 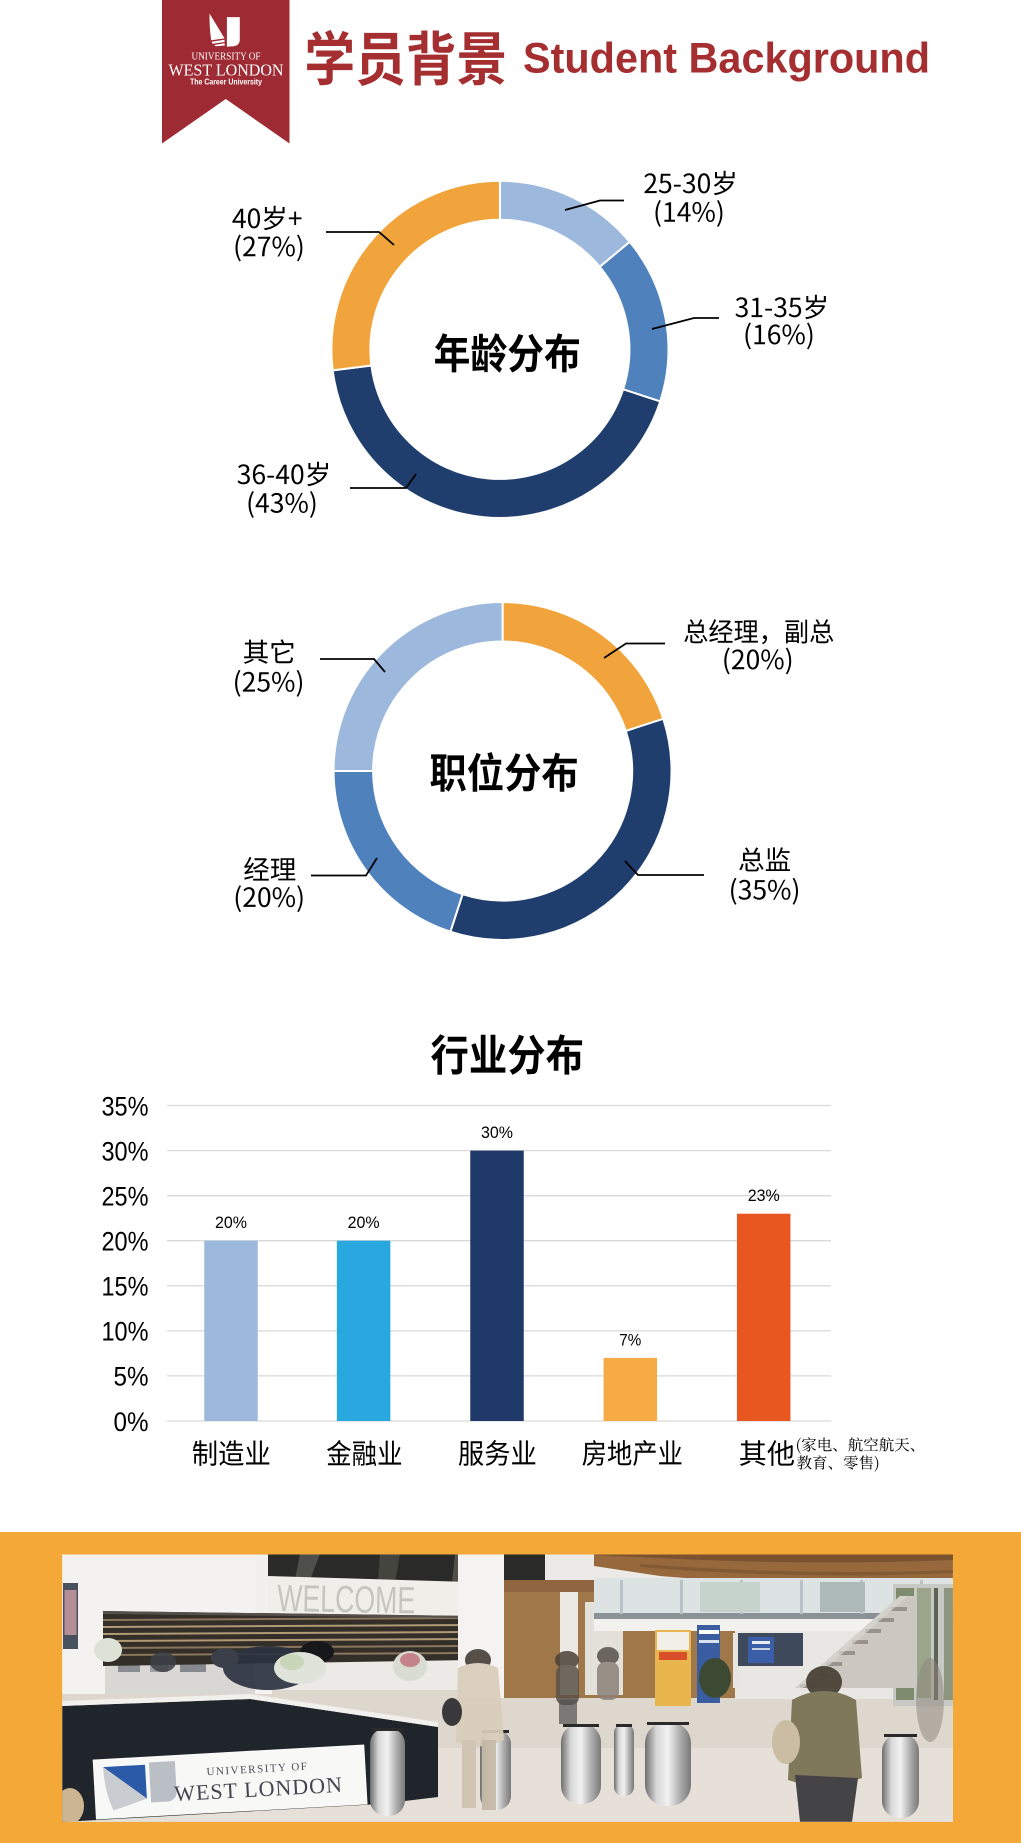 I want to click on svg-text: 23%, so click(x=764, y=1195).